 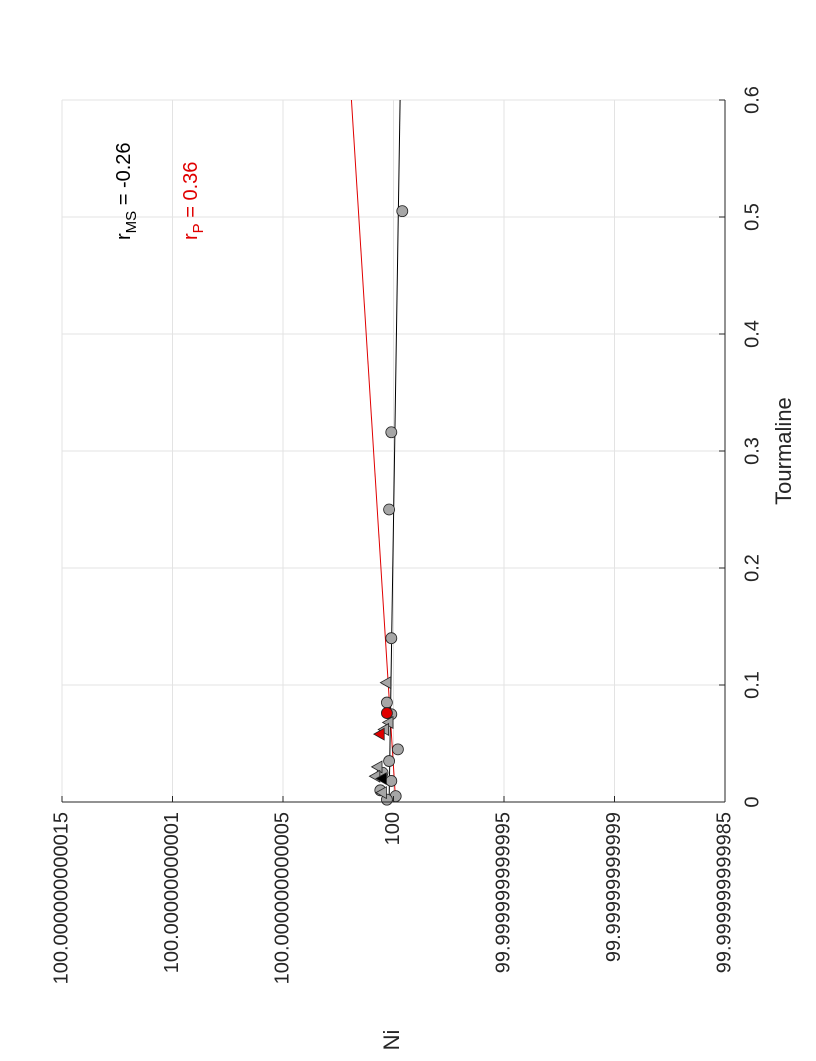 I want to click on y-tick-label: 99.999999999985, so click(x=724, y=892).